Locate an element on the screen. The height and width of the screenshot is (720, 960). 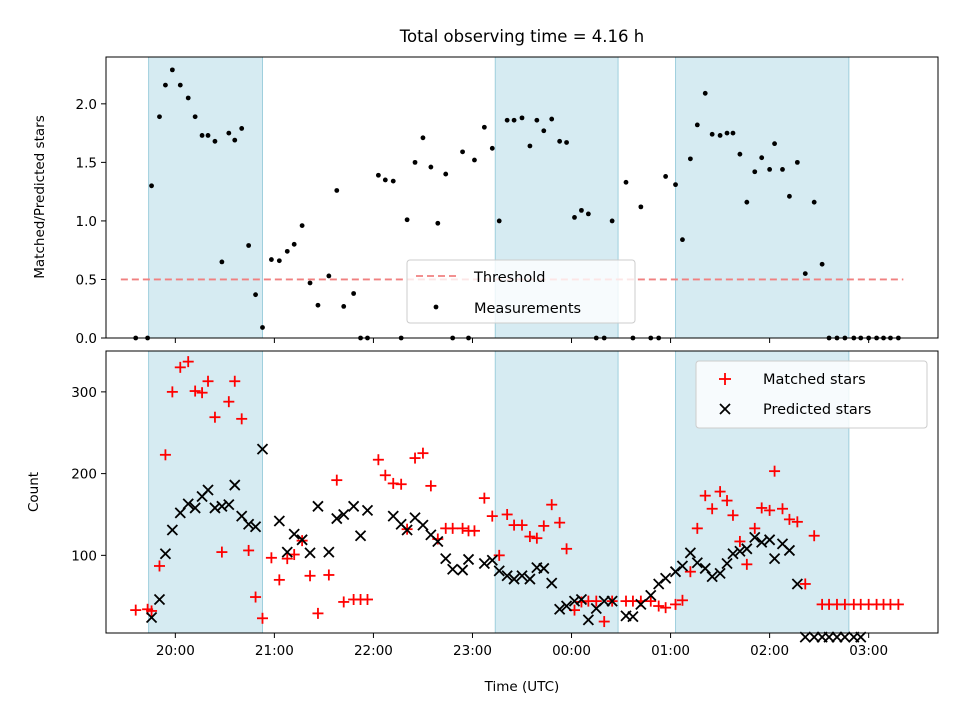
bot-x-tick-label: 22:00 is located at coordinates (373, 651).